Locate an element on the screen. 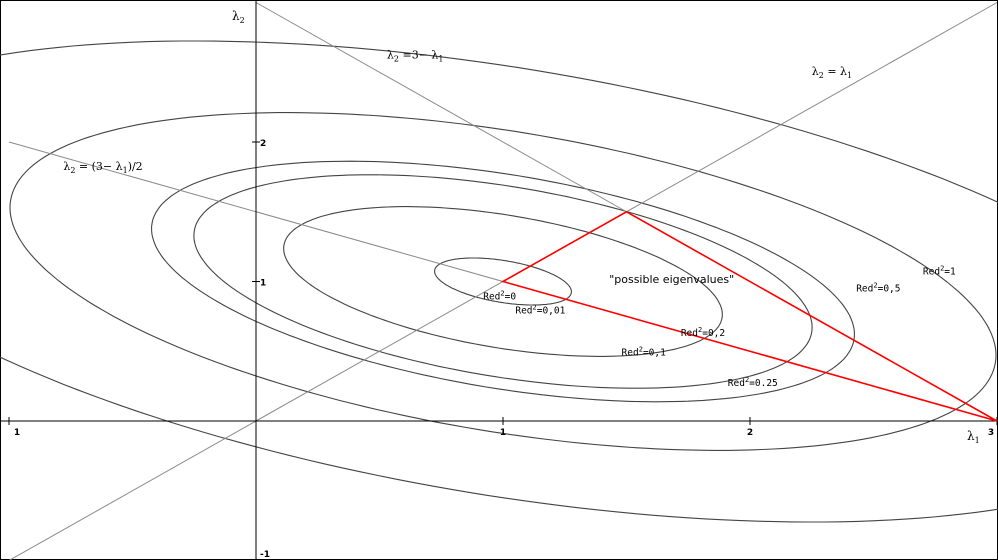 Image resolution: width=998 pixels, height=560 pixels. guide-line-label: λ2 = (3− λ1)/2 is located at coordinates (102, 167).